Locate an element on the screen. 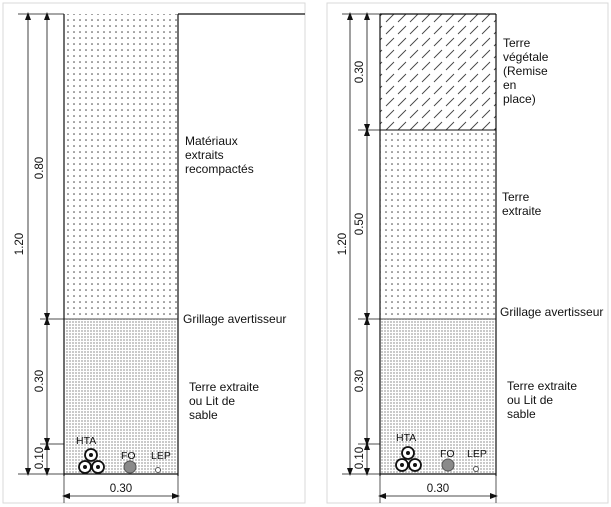 This screenshot has height=507, width=611. left-fo-cable is located at coordinates (130, 467).